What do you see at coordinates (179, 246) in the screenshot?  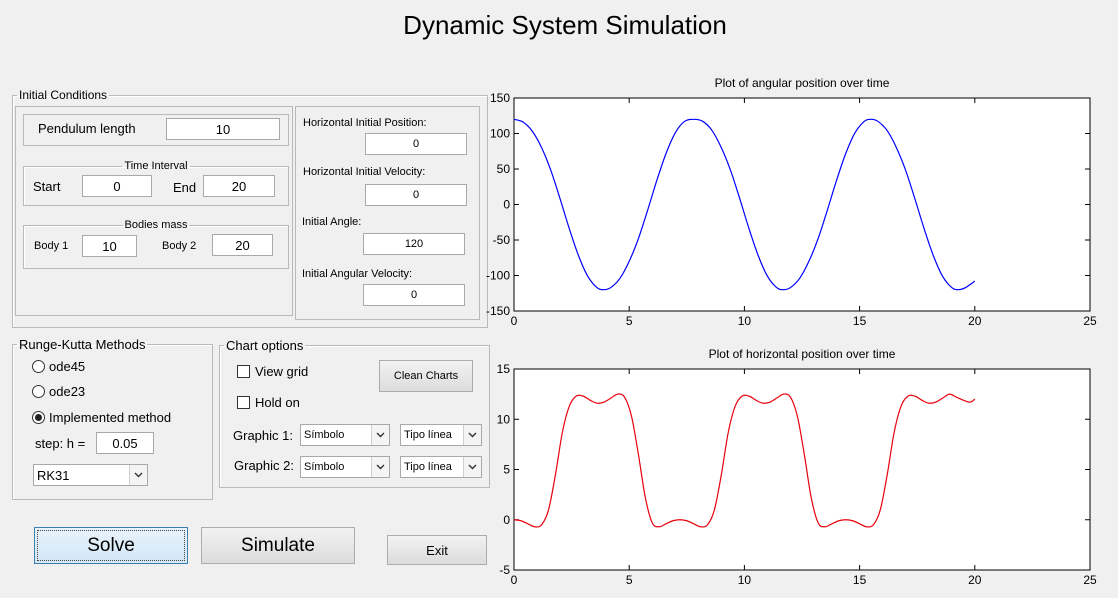 I see `body2-label: Body 2` at bounding box center [179, 246].